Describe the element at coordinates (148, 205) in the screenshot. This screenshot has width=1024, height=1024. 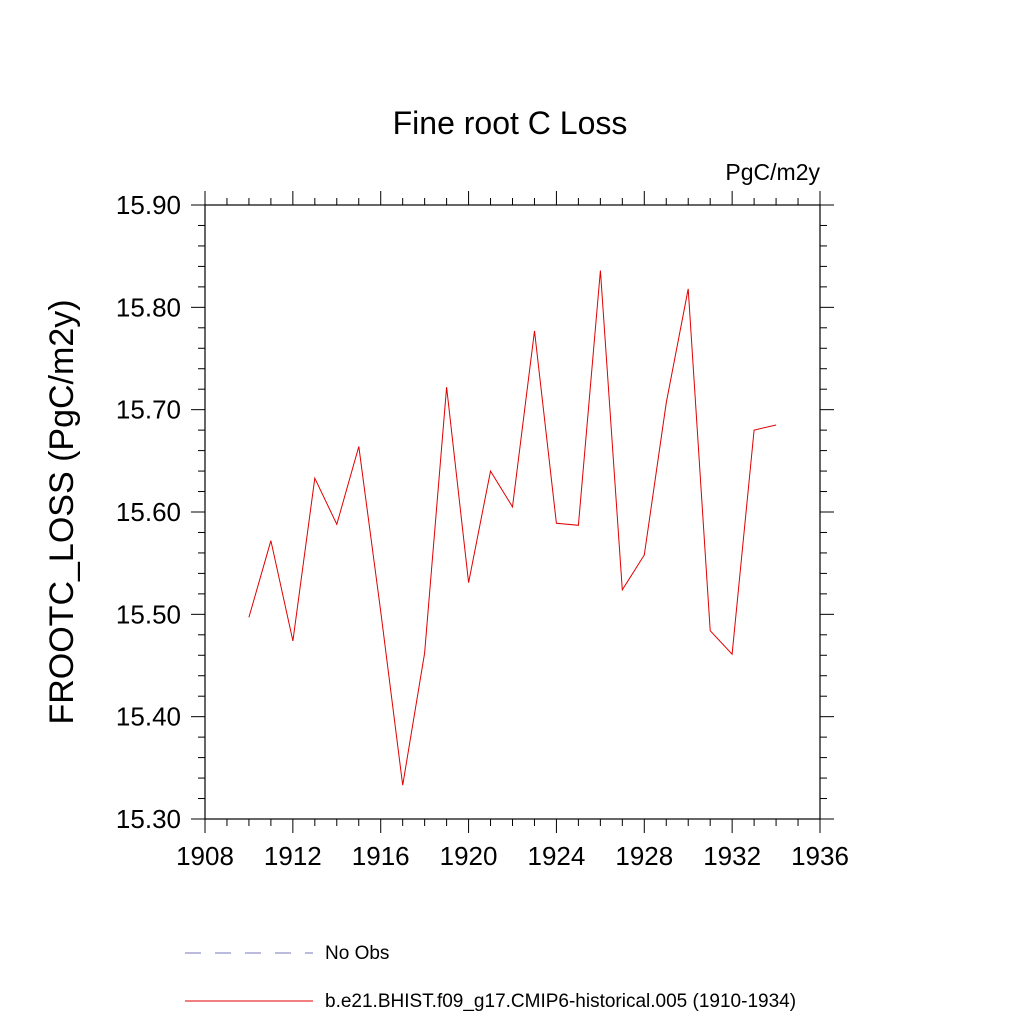
I see `y-tick-label: 15.90` at that location.